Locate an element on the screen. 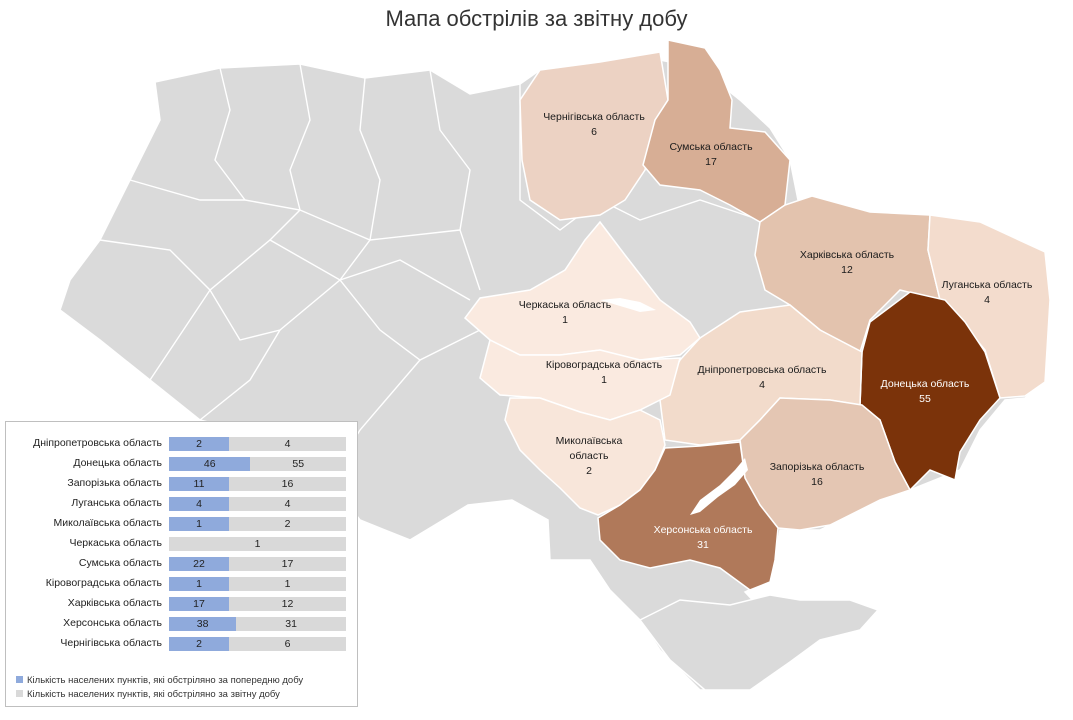 Image resolution: width=1073 pixels, height=720 pixels. bar-current: 1 is located at coordinates (257, 544).